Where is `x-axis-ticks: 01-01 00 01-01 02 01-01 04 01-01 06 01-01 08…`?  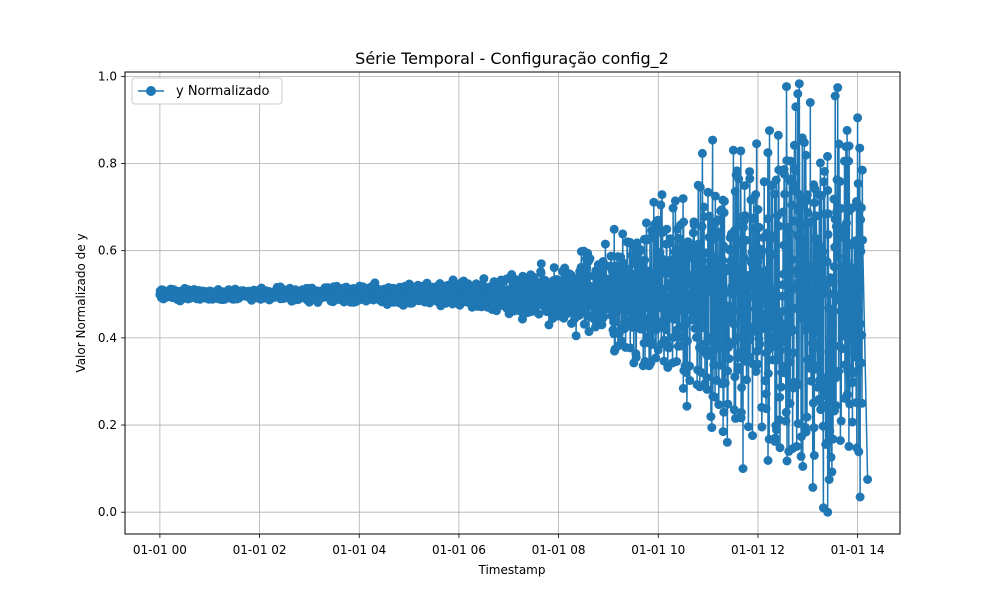 x-axis-ticks: 01-01 00 01-01 02 01-01 04 01-01 06 01-01 08… is located at coordinates (509, 545).